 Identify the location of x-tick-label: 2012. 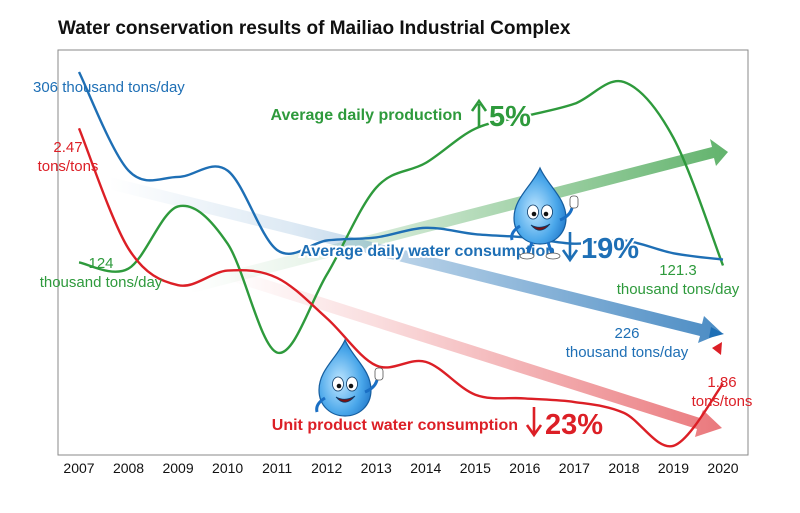
(326, 468).